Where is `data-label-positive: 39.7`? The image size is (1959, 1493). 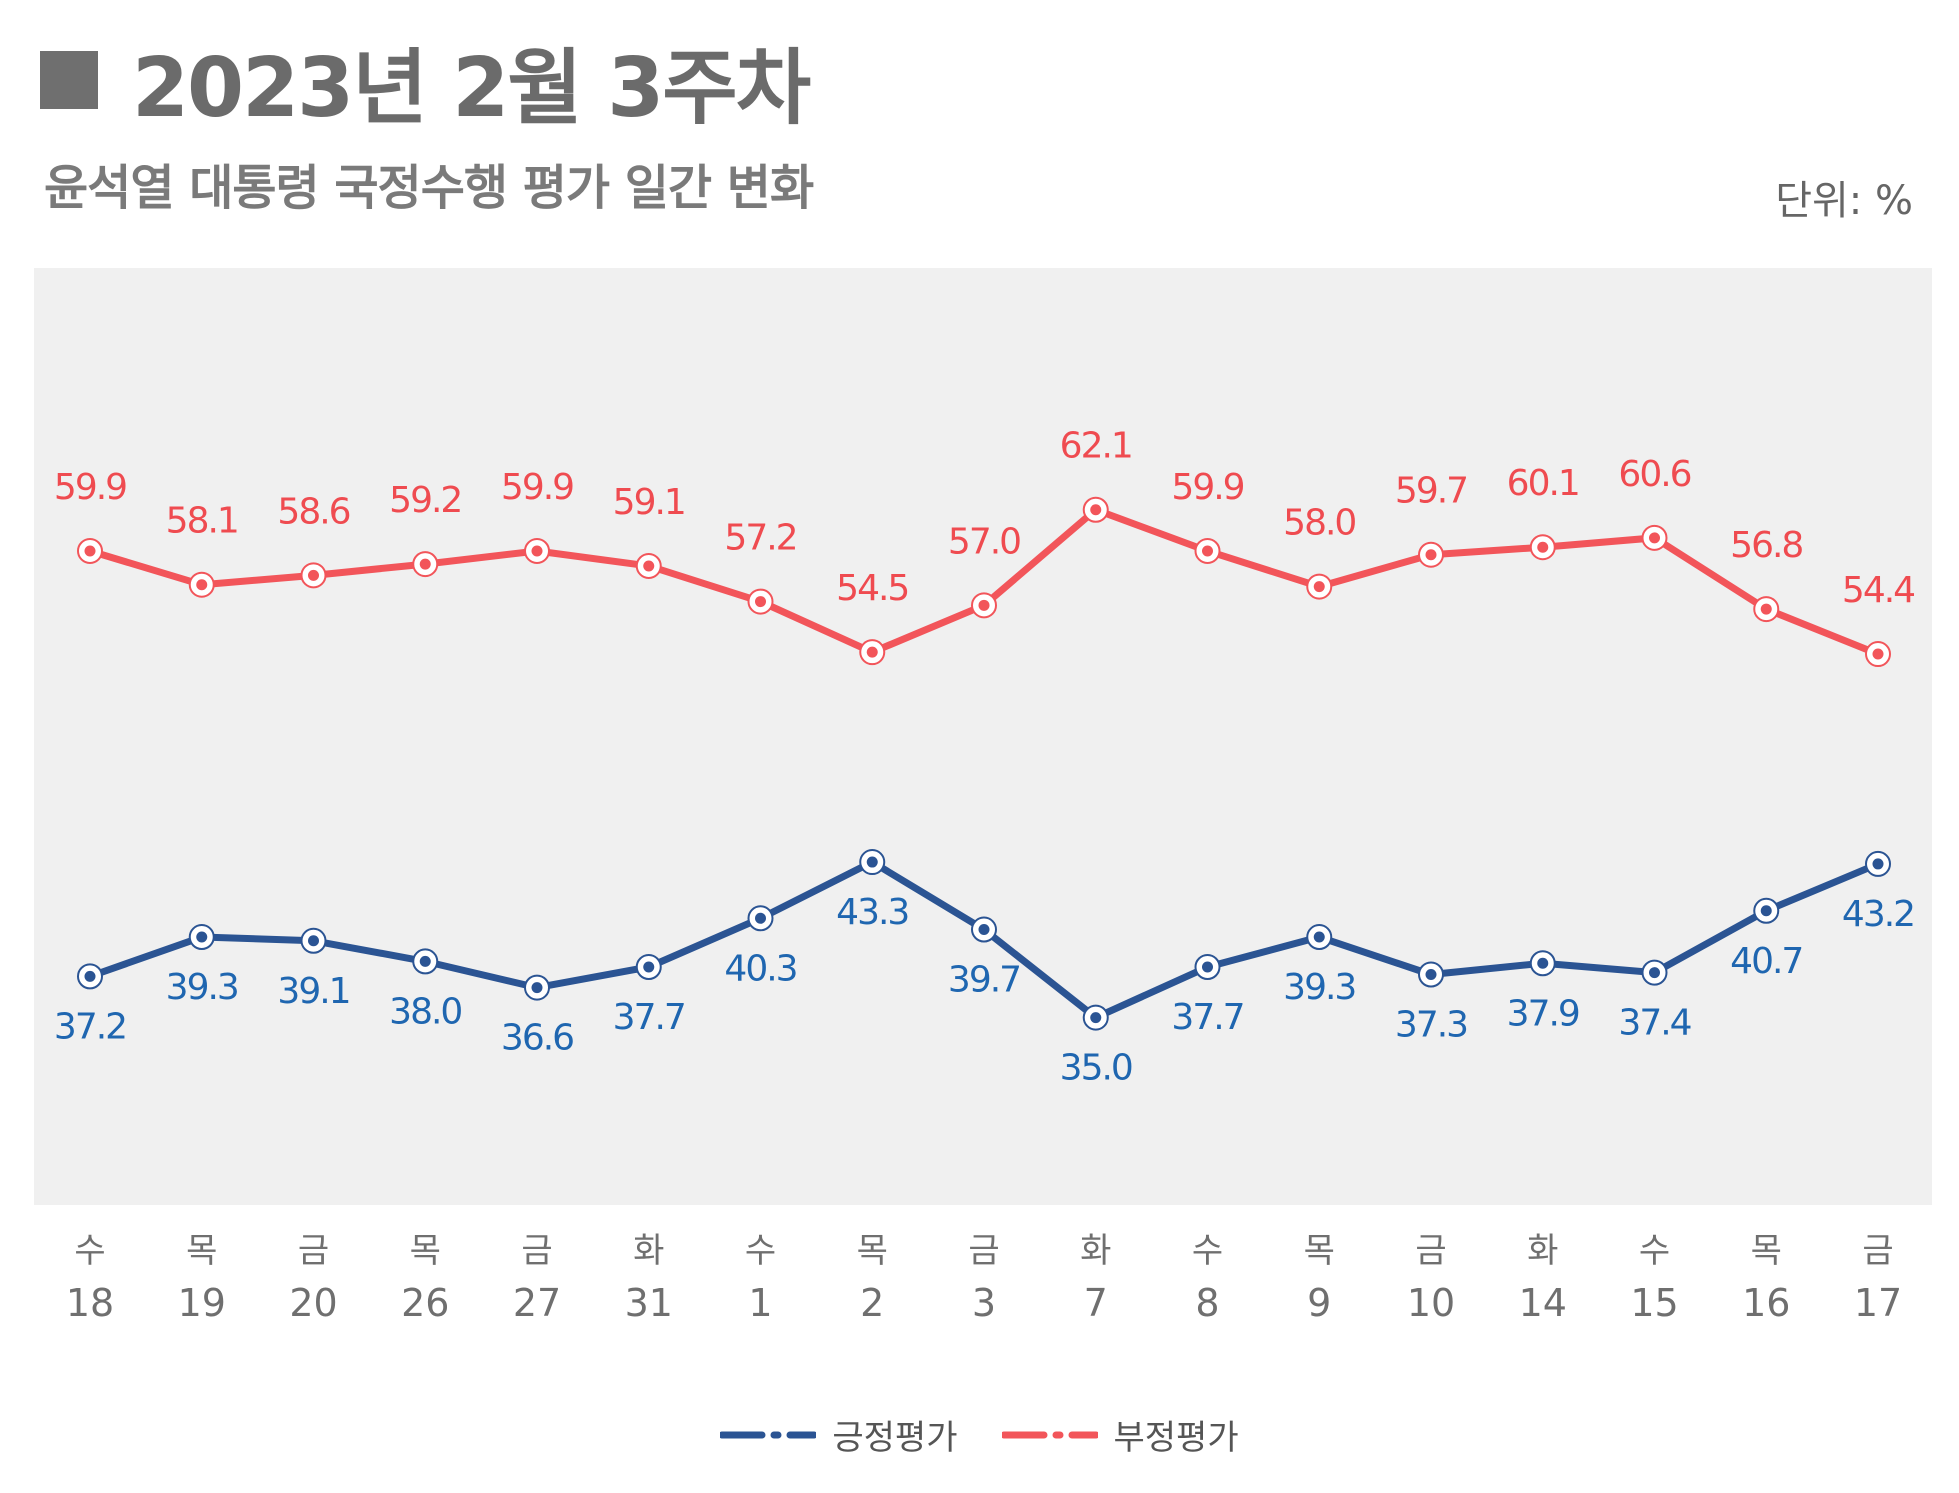
data-label-positive: 39.7 is located at coordinates (984, 980).